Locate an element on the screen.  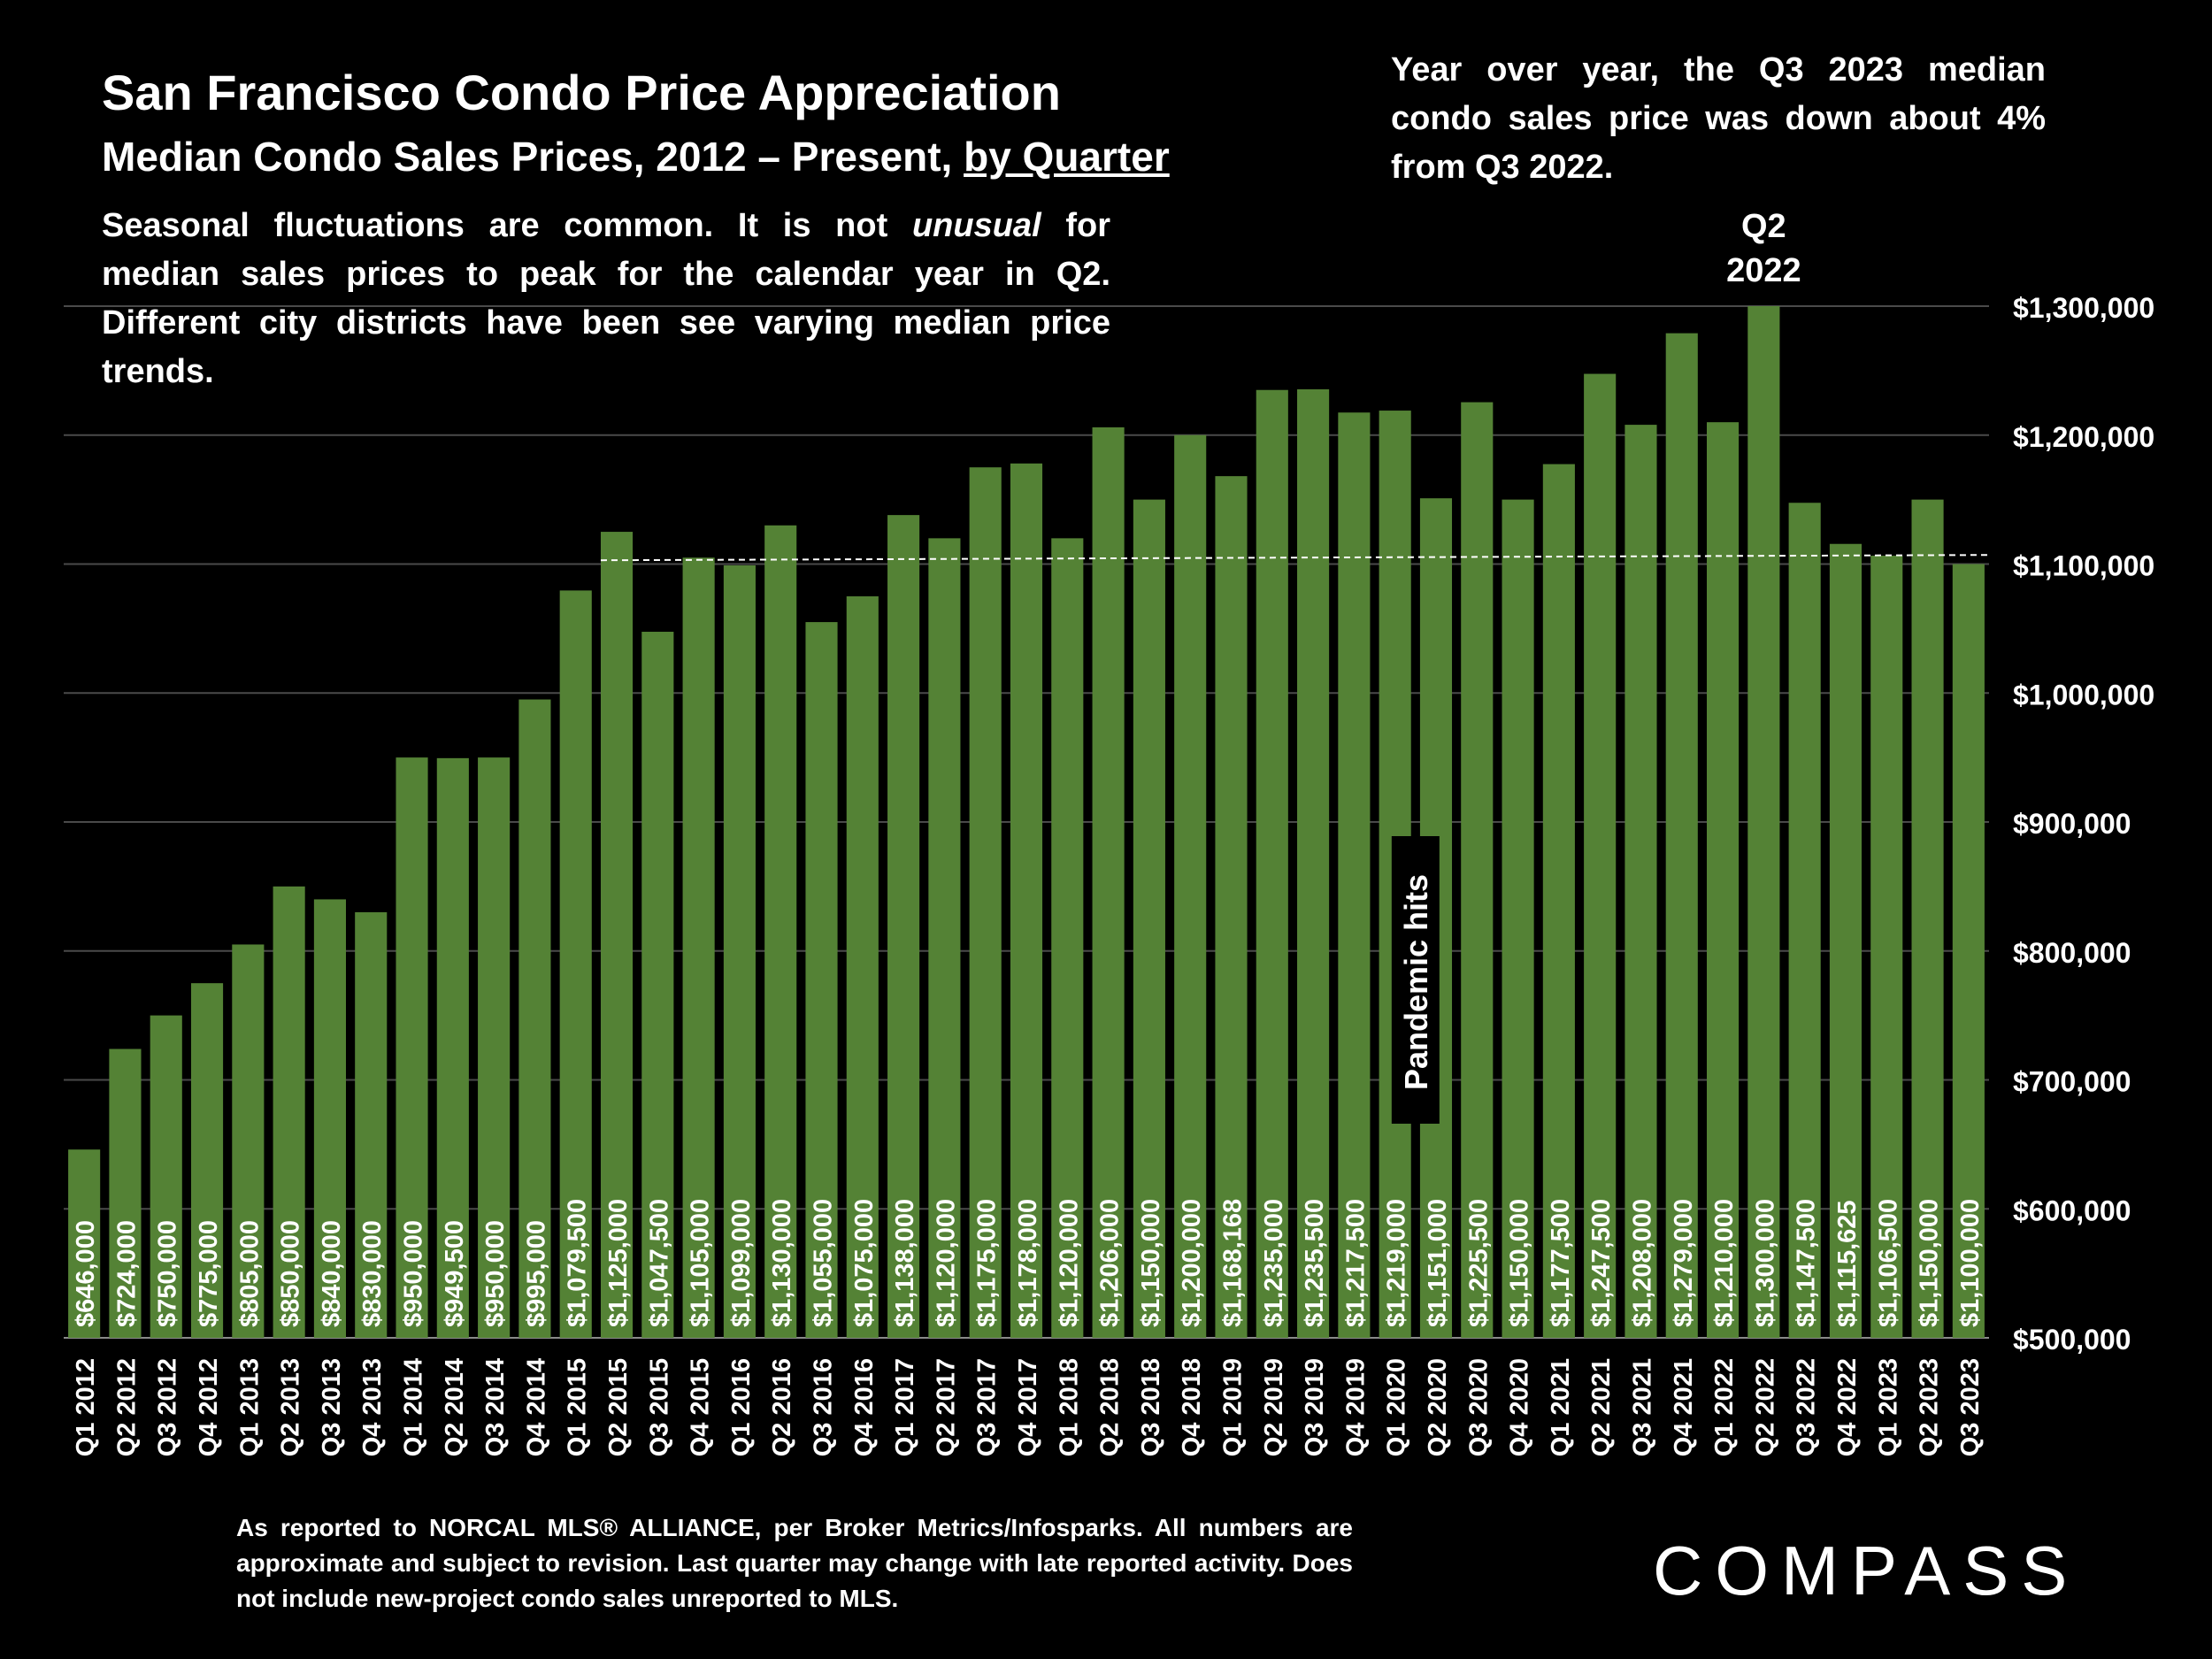
y-tick-label: $500,000 is located at coordinates (2072, 1340).